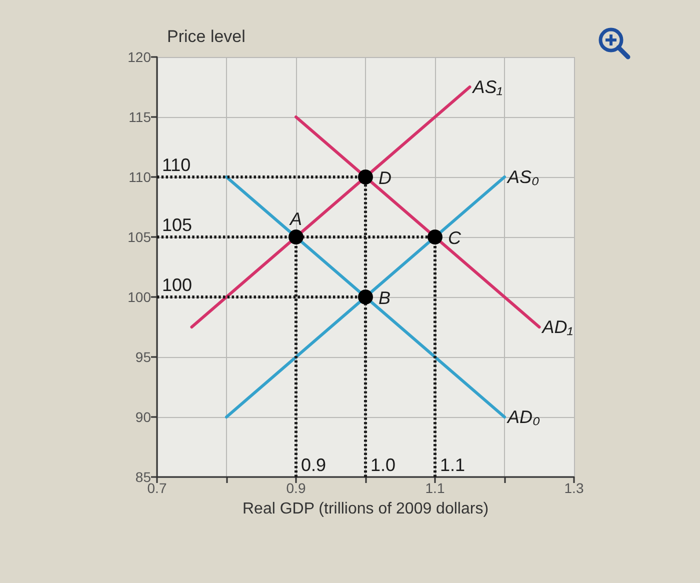 Image resolution: width=700 pixels, height=583 pixels. I want to click on annotation: 105, so click(177, 225).